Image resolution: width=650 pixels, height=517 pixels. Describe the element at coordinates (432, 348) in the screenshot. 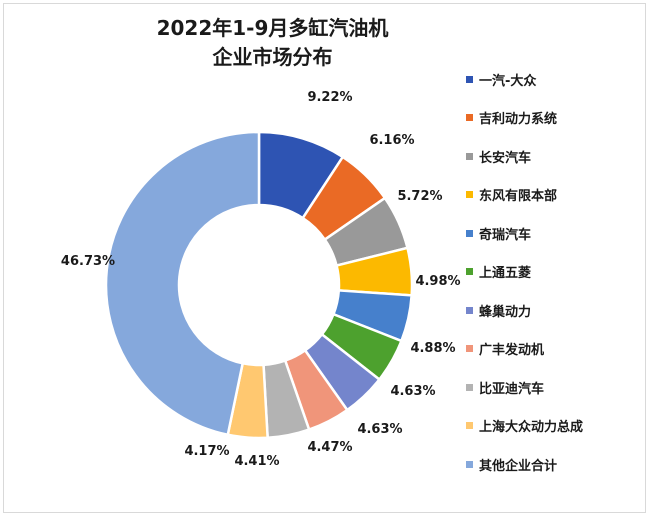

I see `data-label-5: 4.88%` at that location.